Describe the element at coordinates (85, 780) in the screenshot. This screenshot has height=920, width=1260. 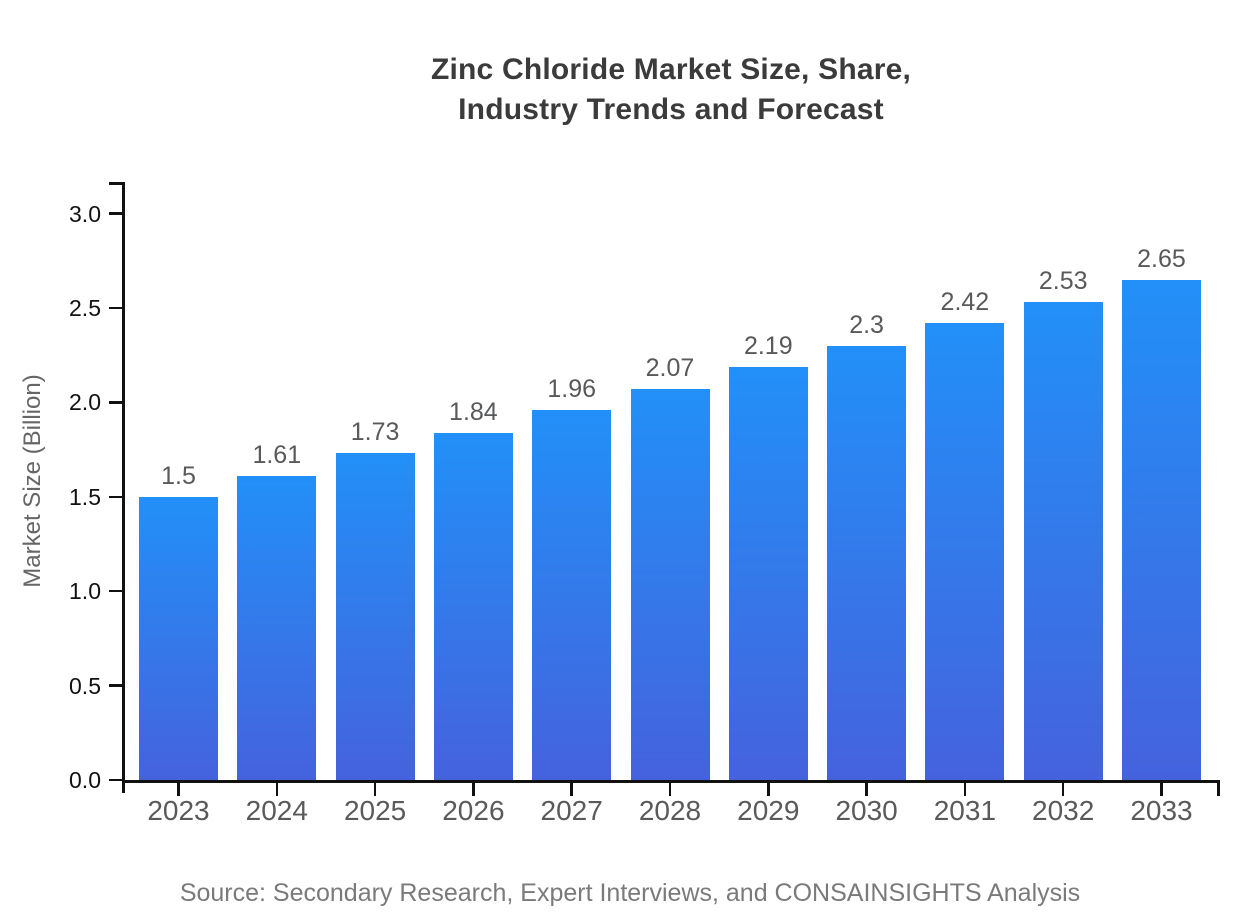
I see `y-axis-tick-label: 0.0` at that location.